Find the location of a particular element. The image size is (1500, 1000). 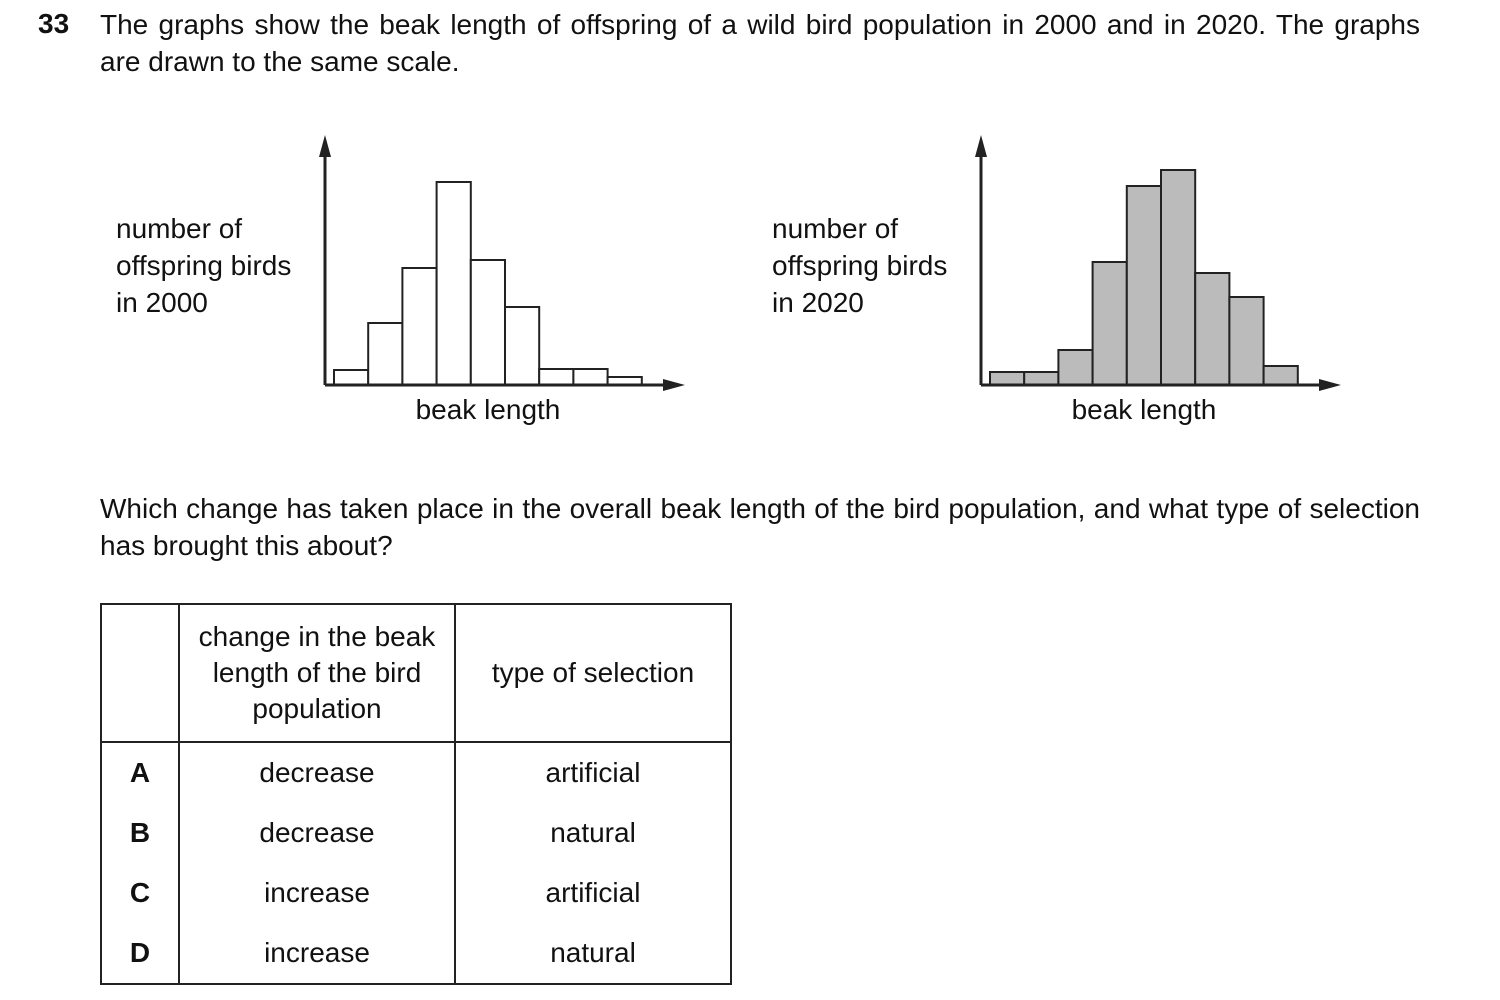

question-number: 33 is located at coordinates (54, 23).